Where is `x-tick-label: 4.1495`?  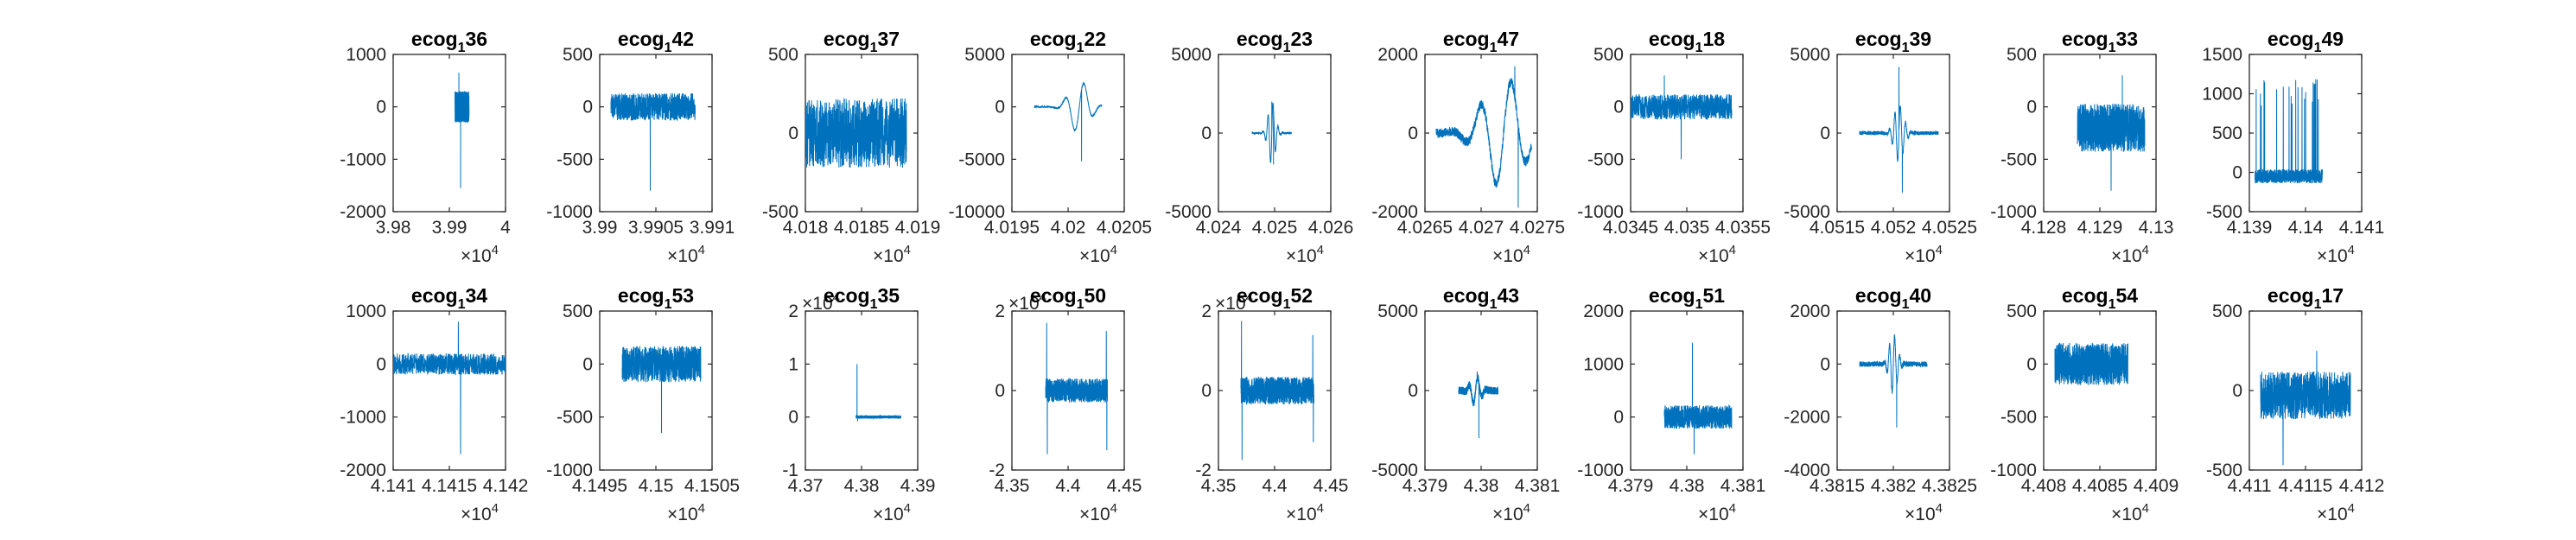
x-tick-label: 4.1495 is located at coordinates (599, 486).